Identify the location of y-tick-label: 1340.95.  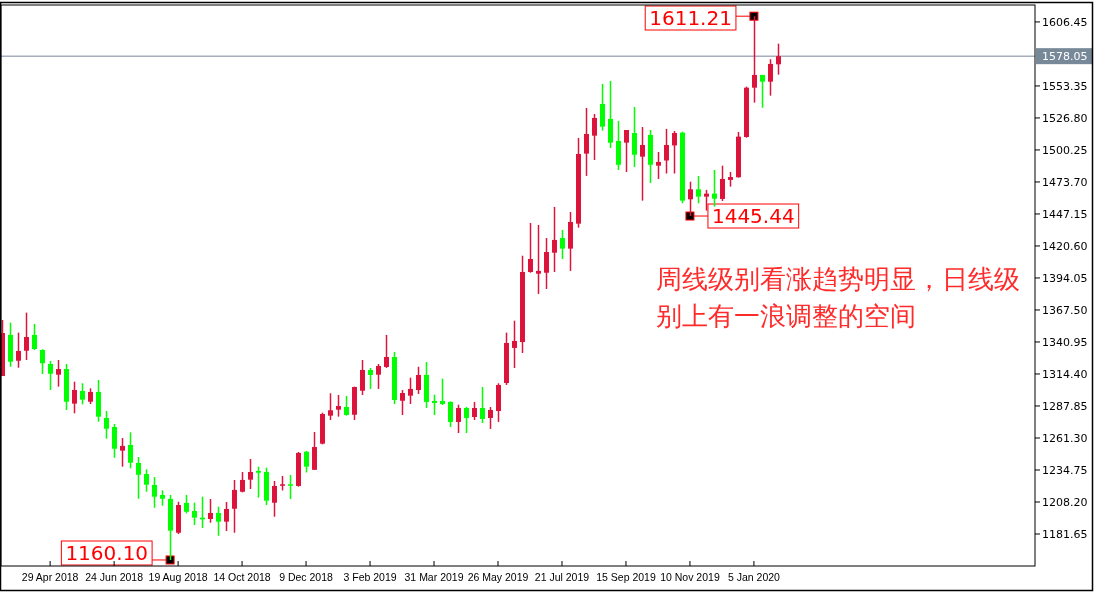
(1065, 342).